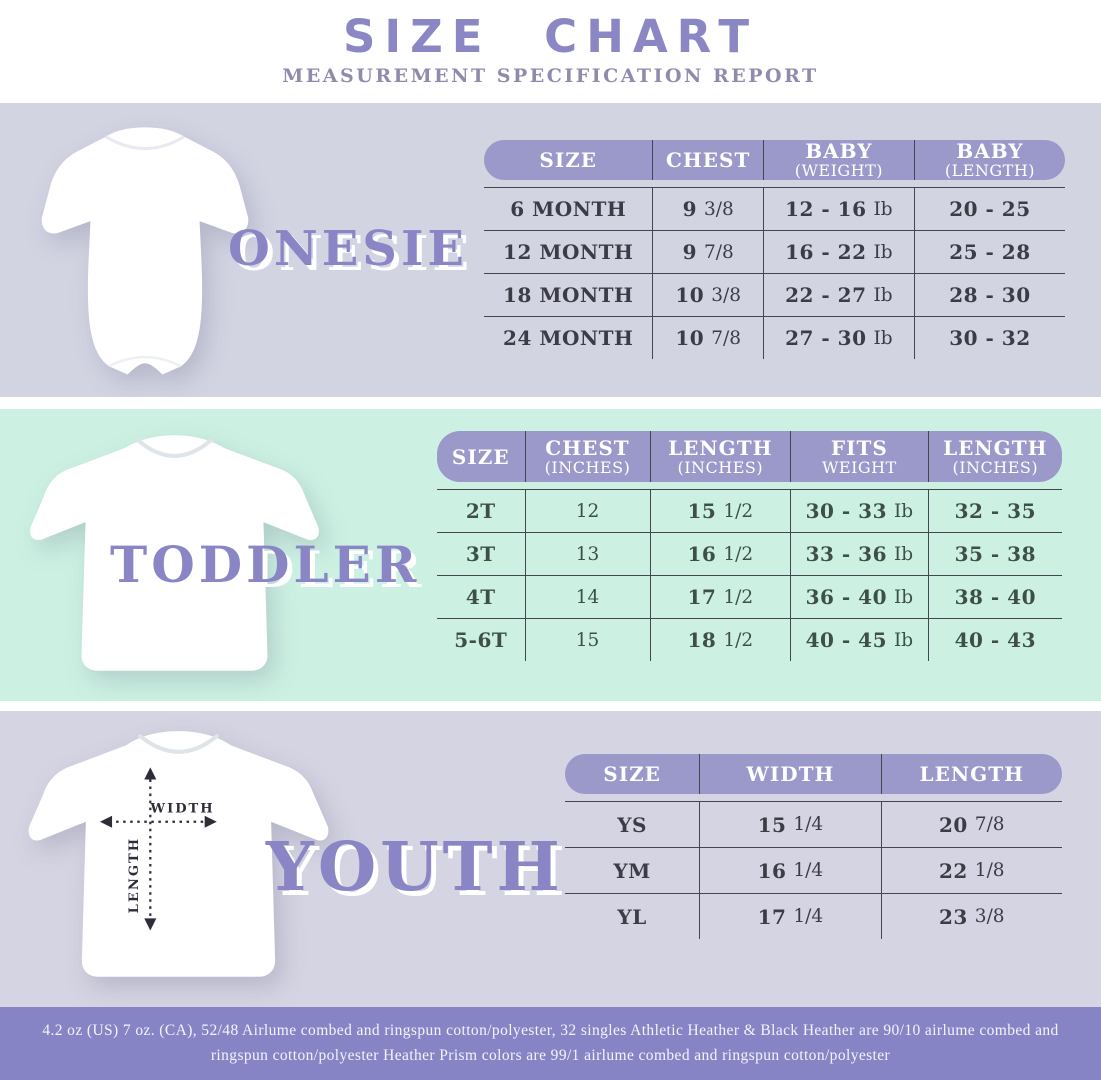 The width and height of the screenshot is (1101, 1080). Describe the element at coordinates (994, 639) in the screenshot. I see `table-cell: 40 - 43` at that location.